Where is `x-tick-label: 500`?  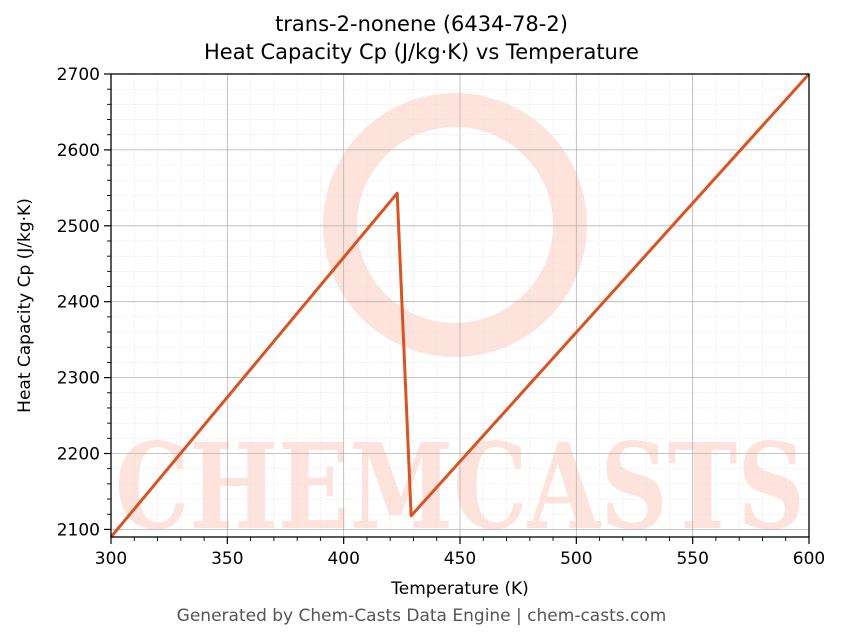
x-tick-label: 500 is located at coordinates (576, 559).